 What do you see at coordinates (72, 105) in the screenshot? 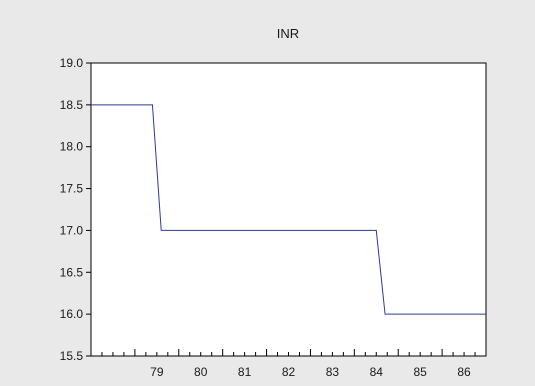
I see `y-tick-label: 18.5` at bounding box center [72, 105].